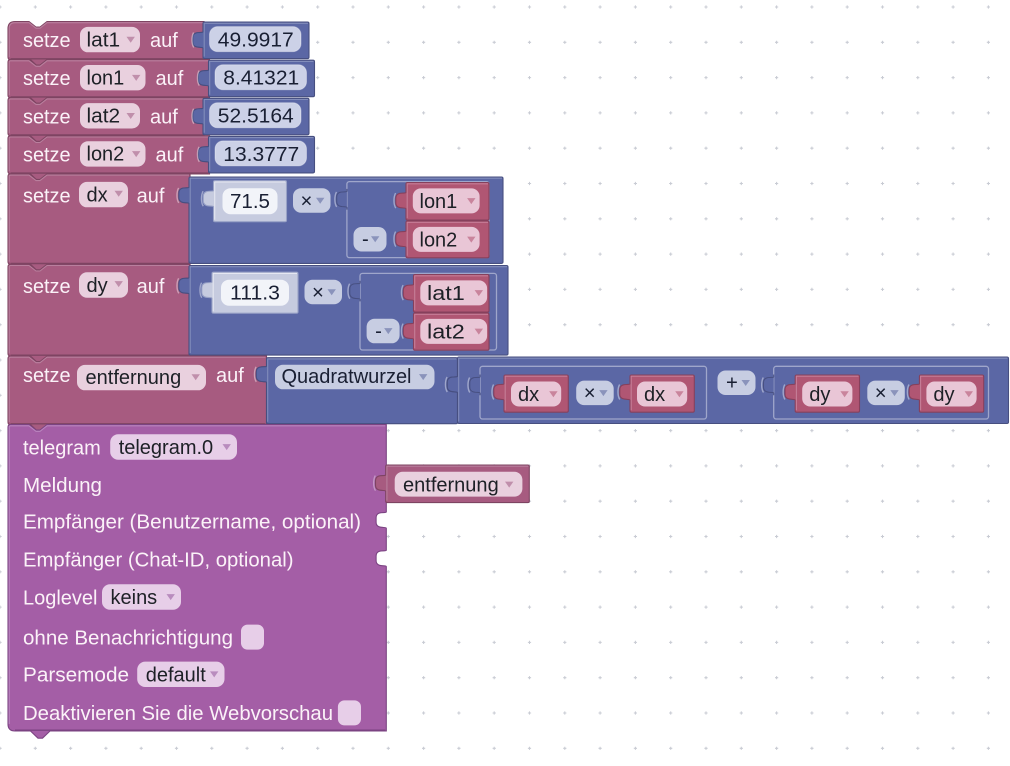  Describe the element at coordinates (256, 41) in the screenshot. I see `svg-text: 49.9917` at that location.